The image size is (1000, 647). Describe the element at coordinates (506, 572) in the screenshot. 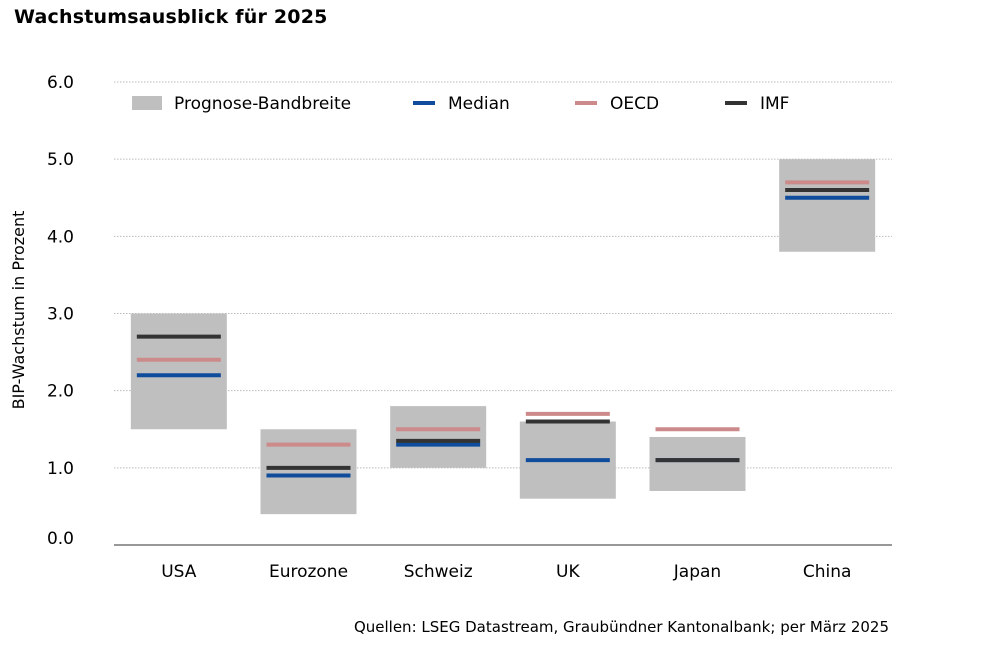

I see `category-labels: USA Eurozone Schweiz UK Japan China` at that location.